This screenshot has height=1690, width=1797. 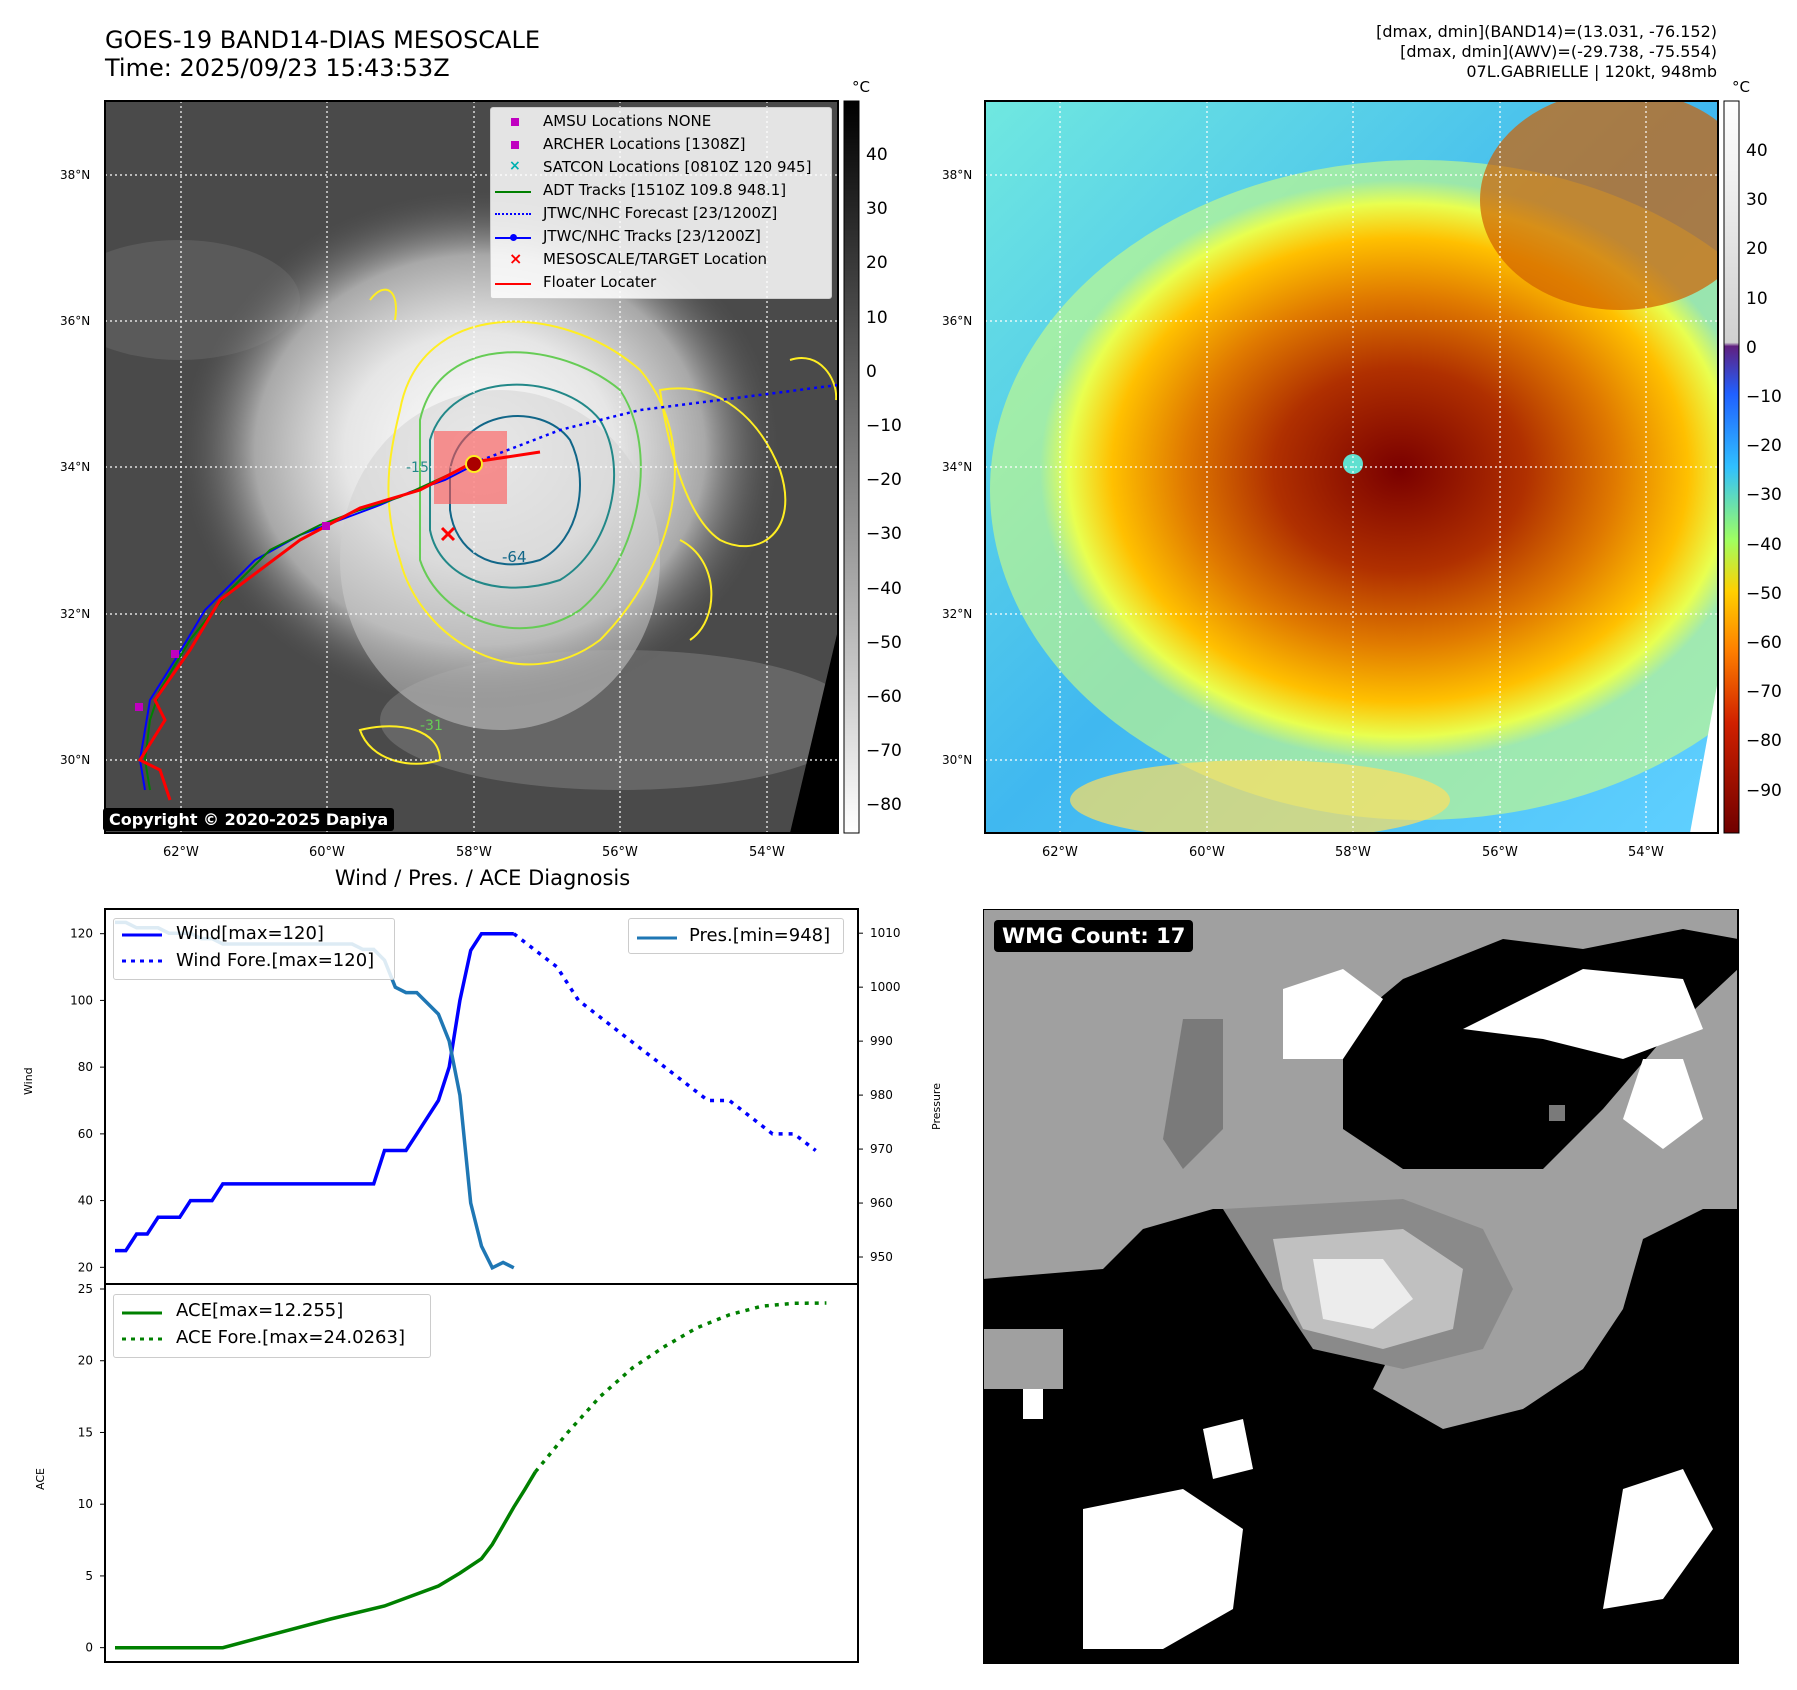 I want to click on ir-lon-label-58: 58°W, so click(x=474, y=852).